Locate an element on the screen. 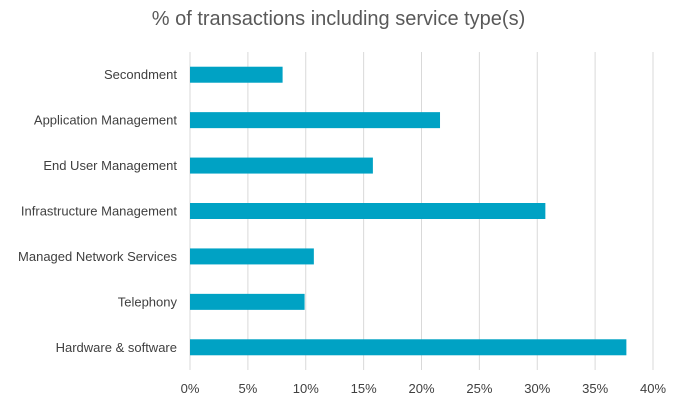 The width and height of the screenshot is (677, 403). x-tick-label: 20% is located at coordinates (421, 388).